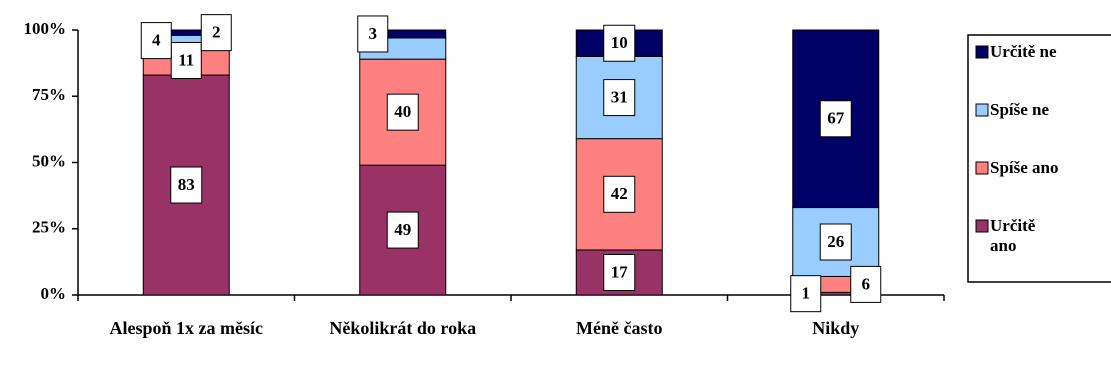  I want to click on data-label-text: 26, so click(835, 241).